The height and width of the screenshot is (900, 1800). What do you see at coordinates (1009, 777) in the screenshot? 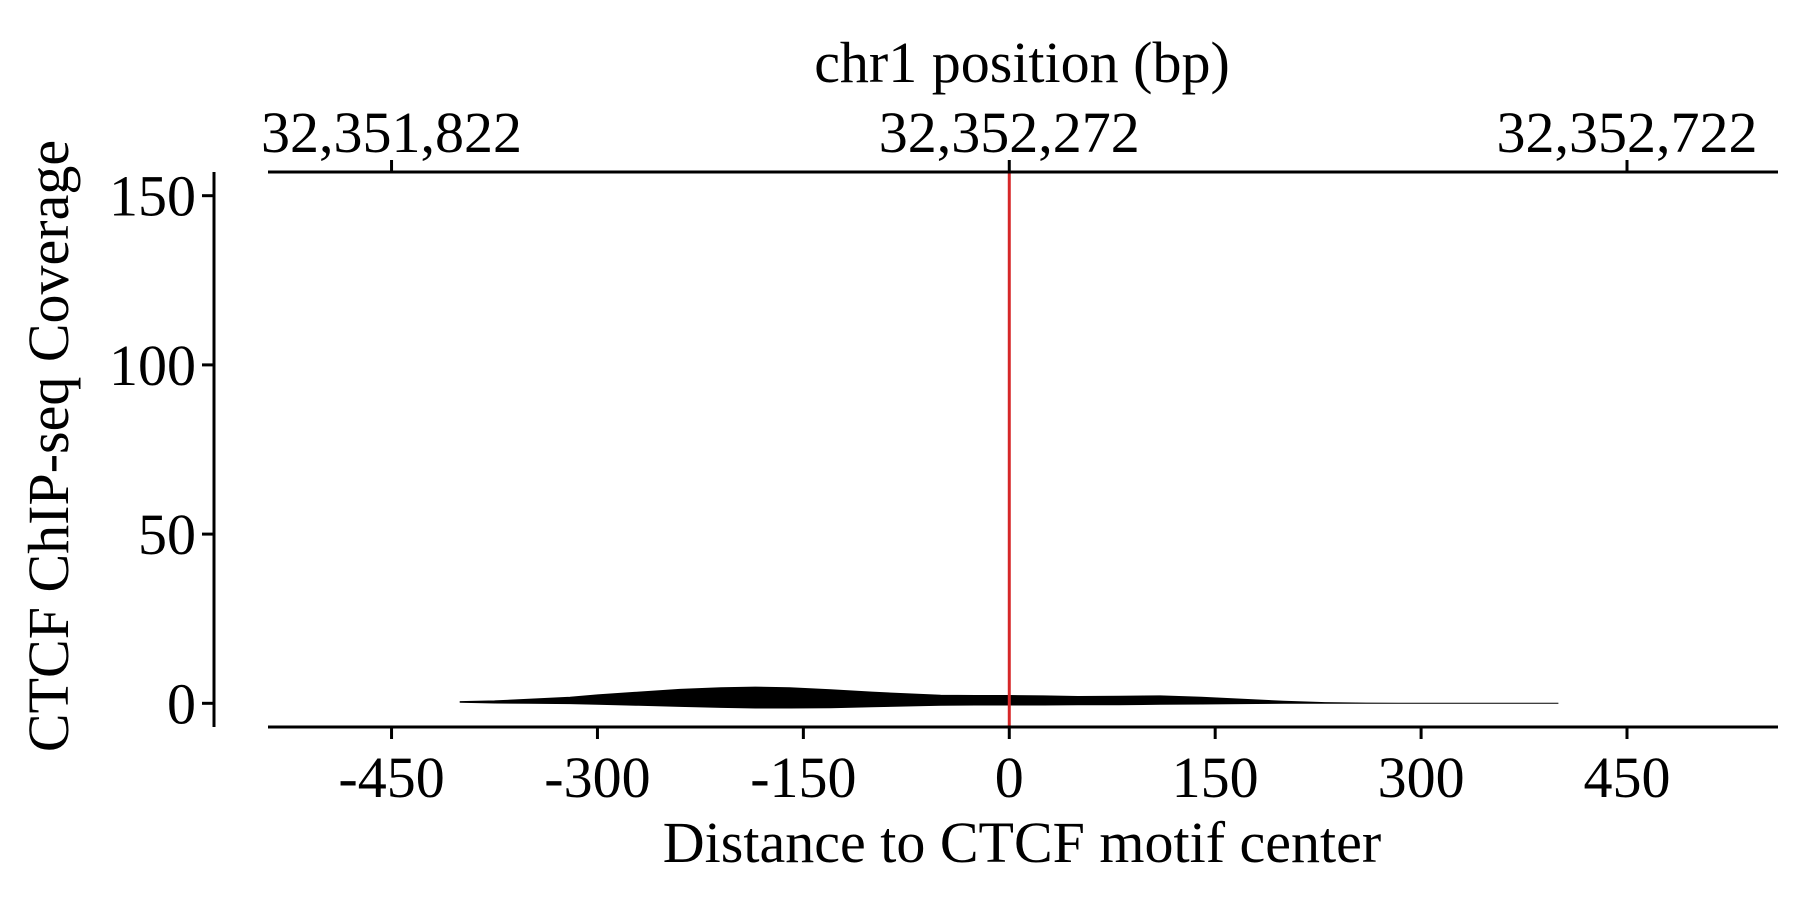
I see `x-tick-label-3: 0` at bounding box center [1009, 777].